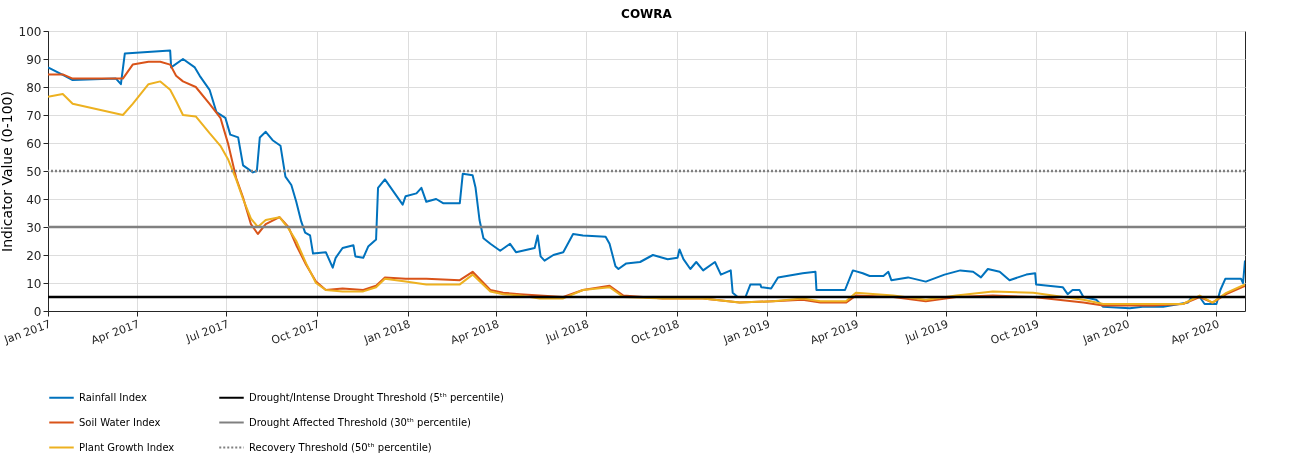 The height and width of the screenshot is (469, 1300). What do you see at coordinates (295, 332) in the screenshot?
I see `x-tick-label: Oct 2017` at bounding box center [295, 332].